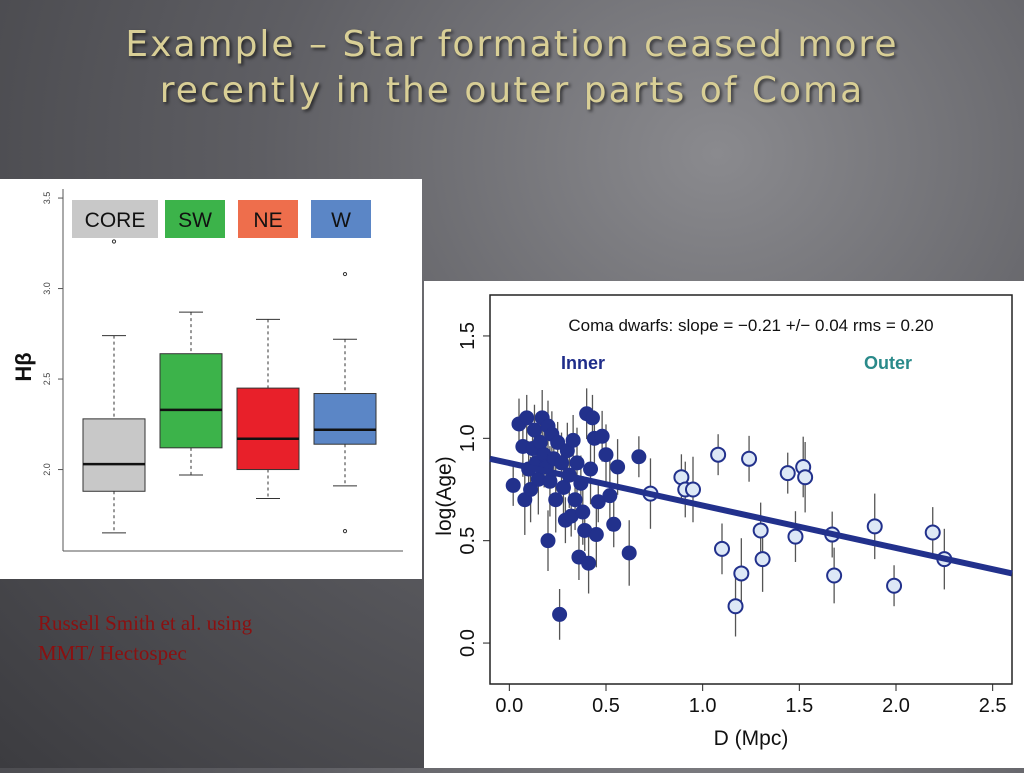  I want to click on fit-line, so click(751, 516).